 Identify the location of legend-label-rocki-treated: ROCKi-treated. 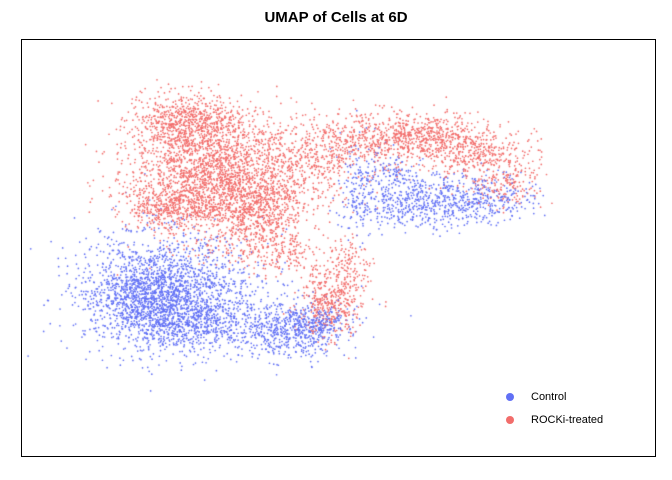
(567, 420).